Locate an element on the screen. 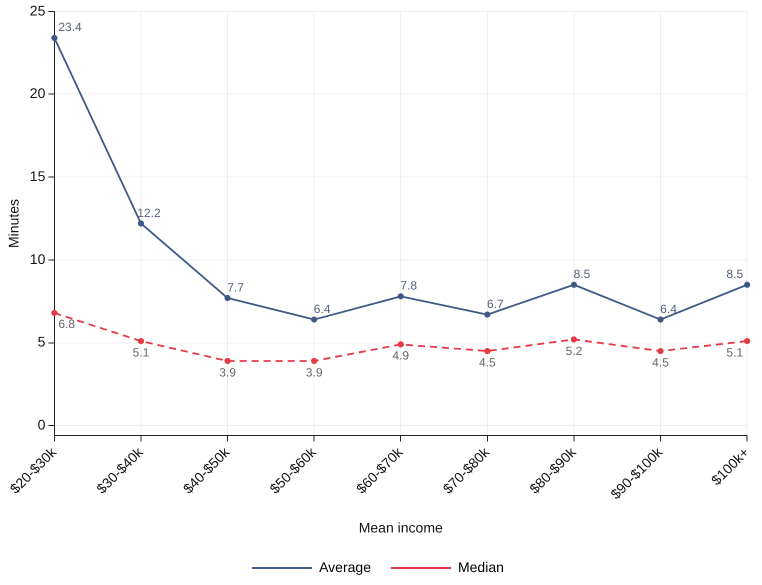 This screenshot has width=762, height=585. y-tick-label: 0 is located at coordinates (42, 424).